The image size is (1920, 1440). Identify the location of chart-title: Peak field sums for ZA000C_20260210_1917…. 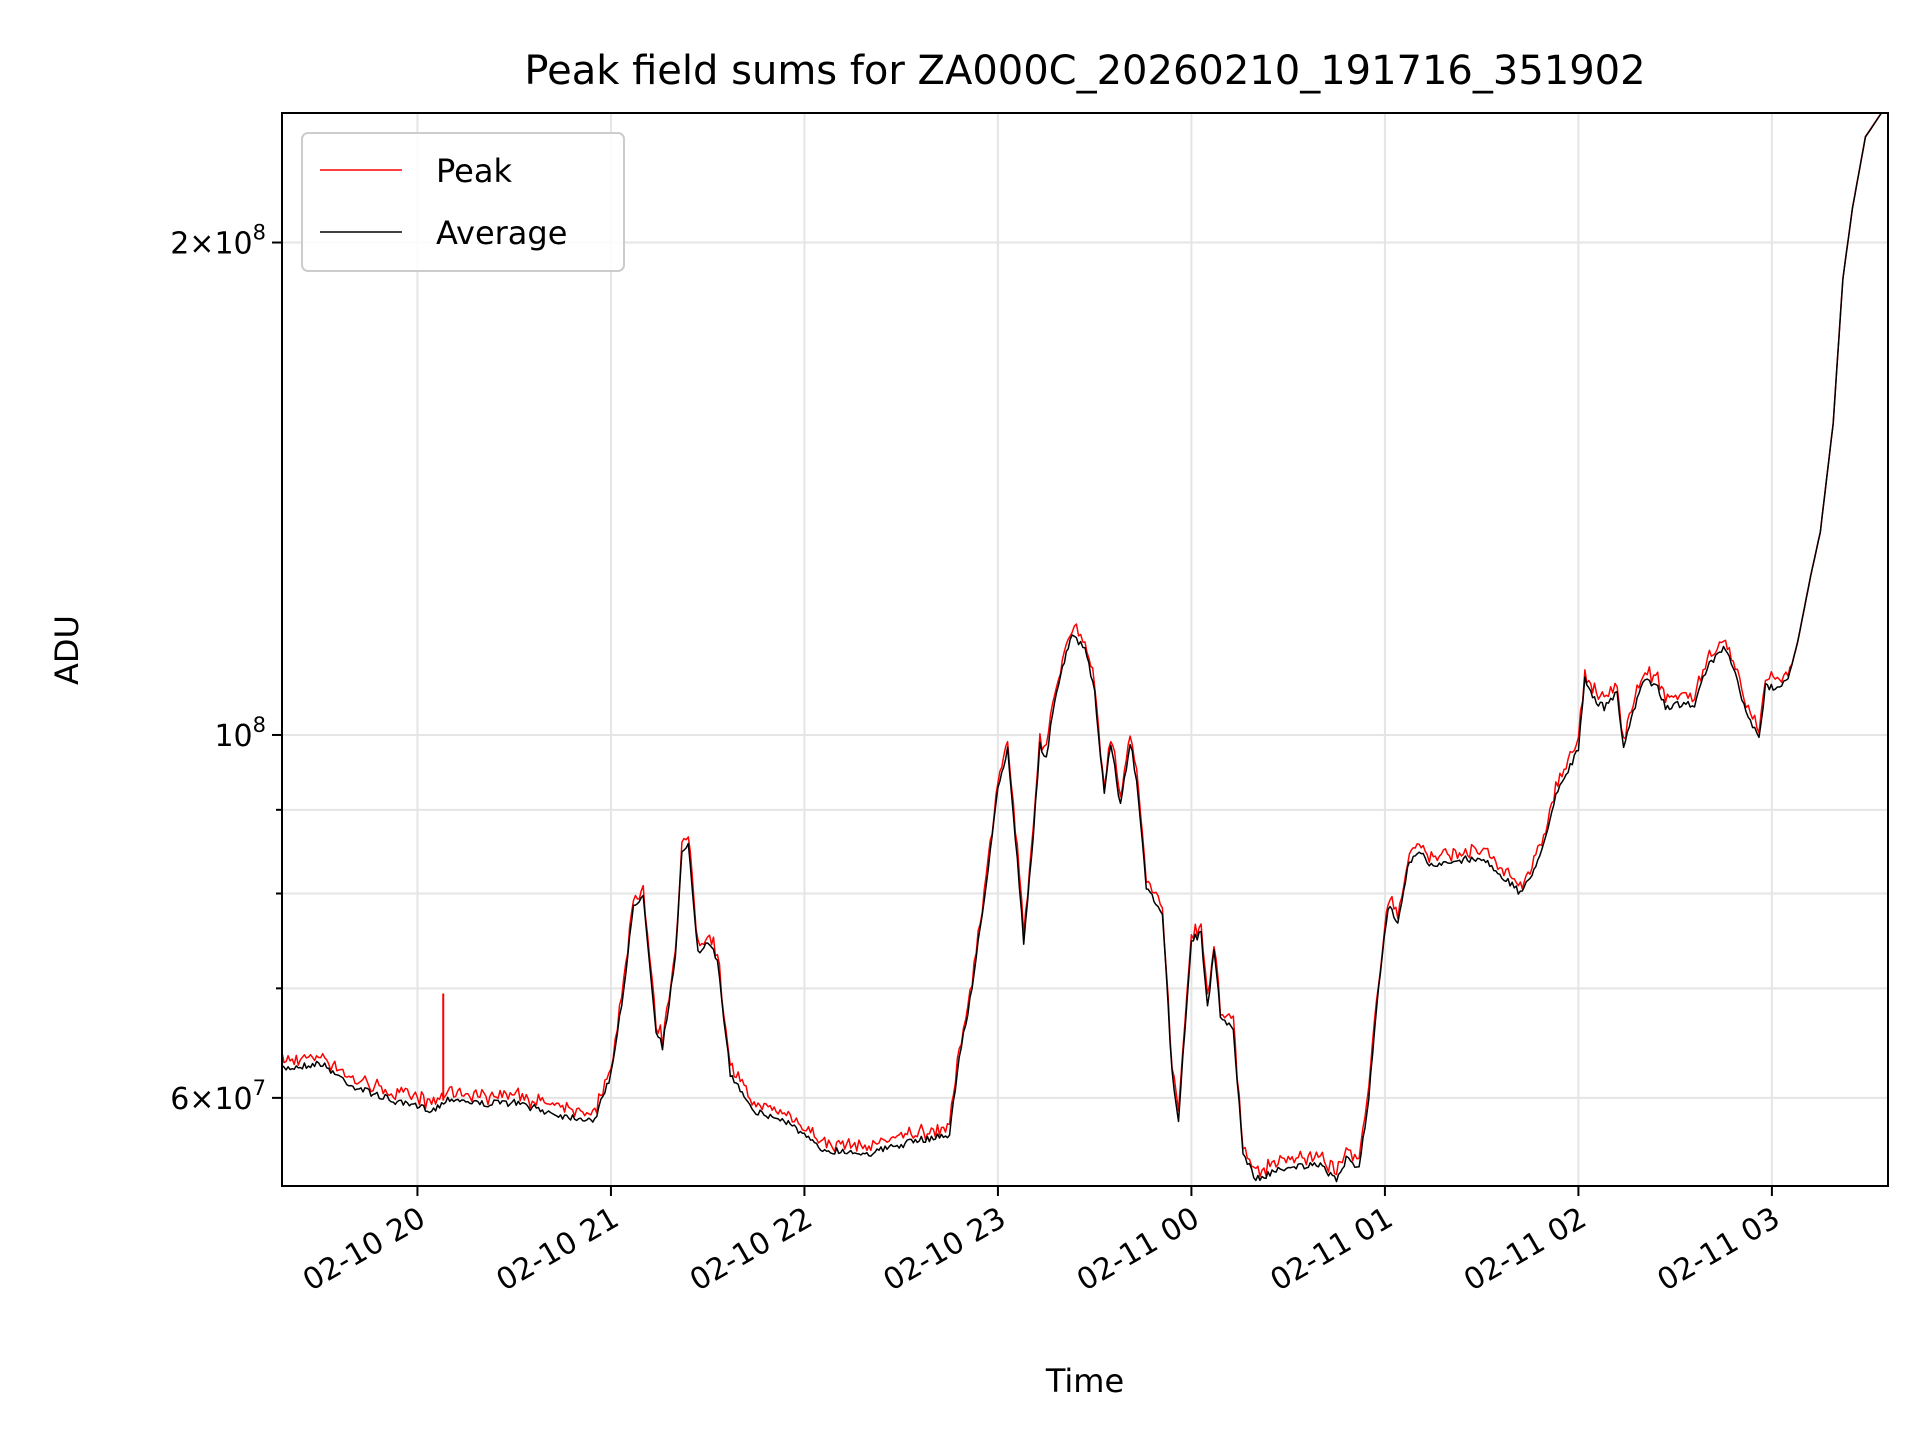
(1084, 71).